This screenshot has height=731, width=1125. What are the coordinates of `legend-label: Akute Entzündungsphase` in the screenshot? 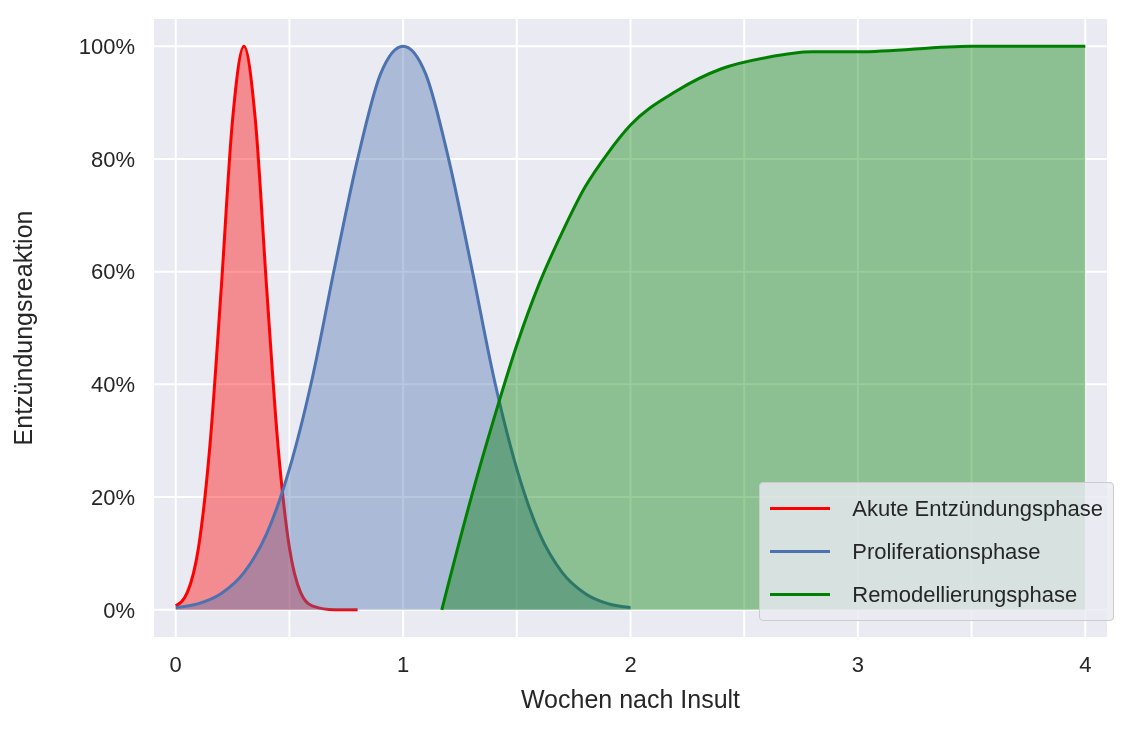 It's located at (977, 508).